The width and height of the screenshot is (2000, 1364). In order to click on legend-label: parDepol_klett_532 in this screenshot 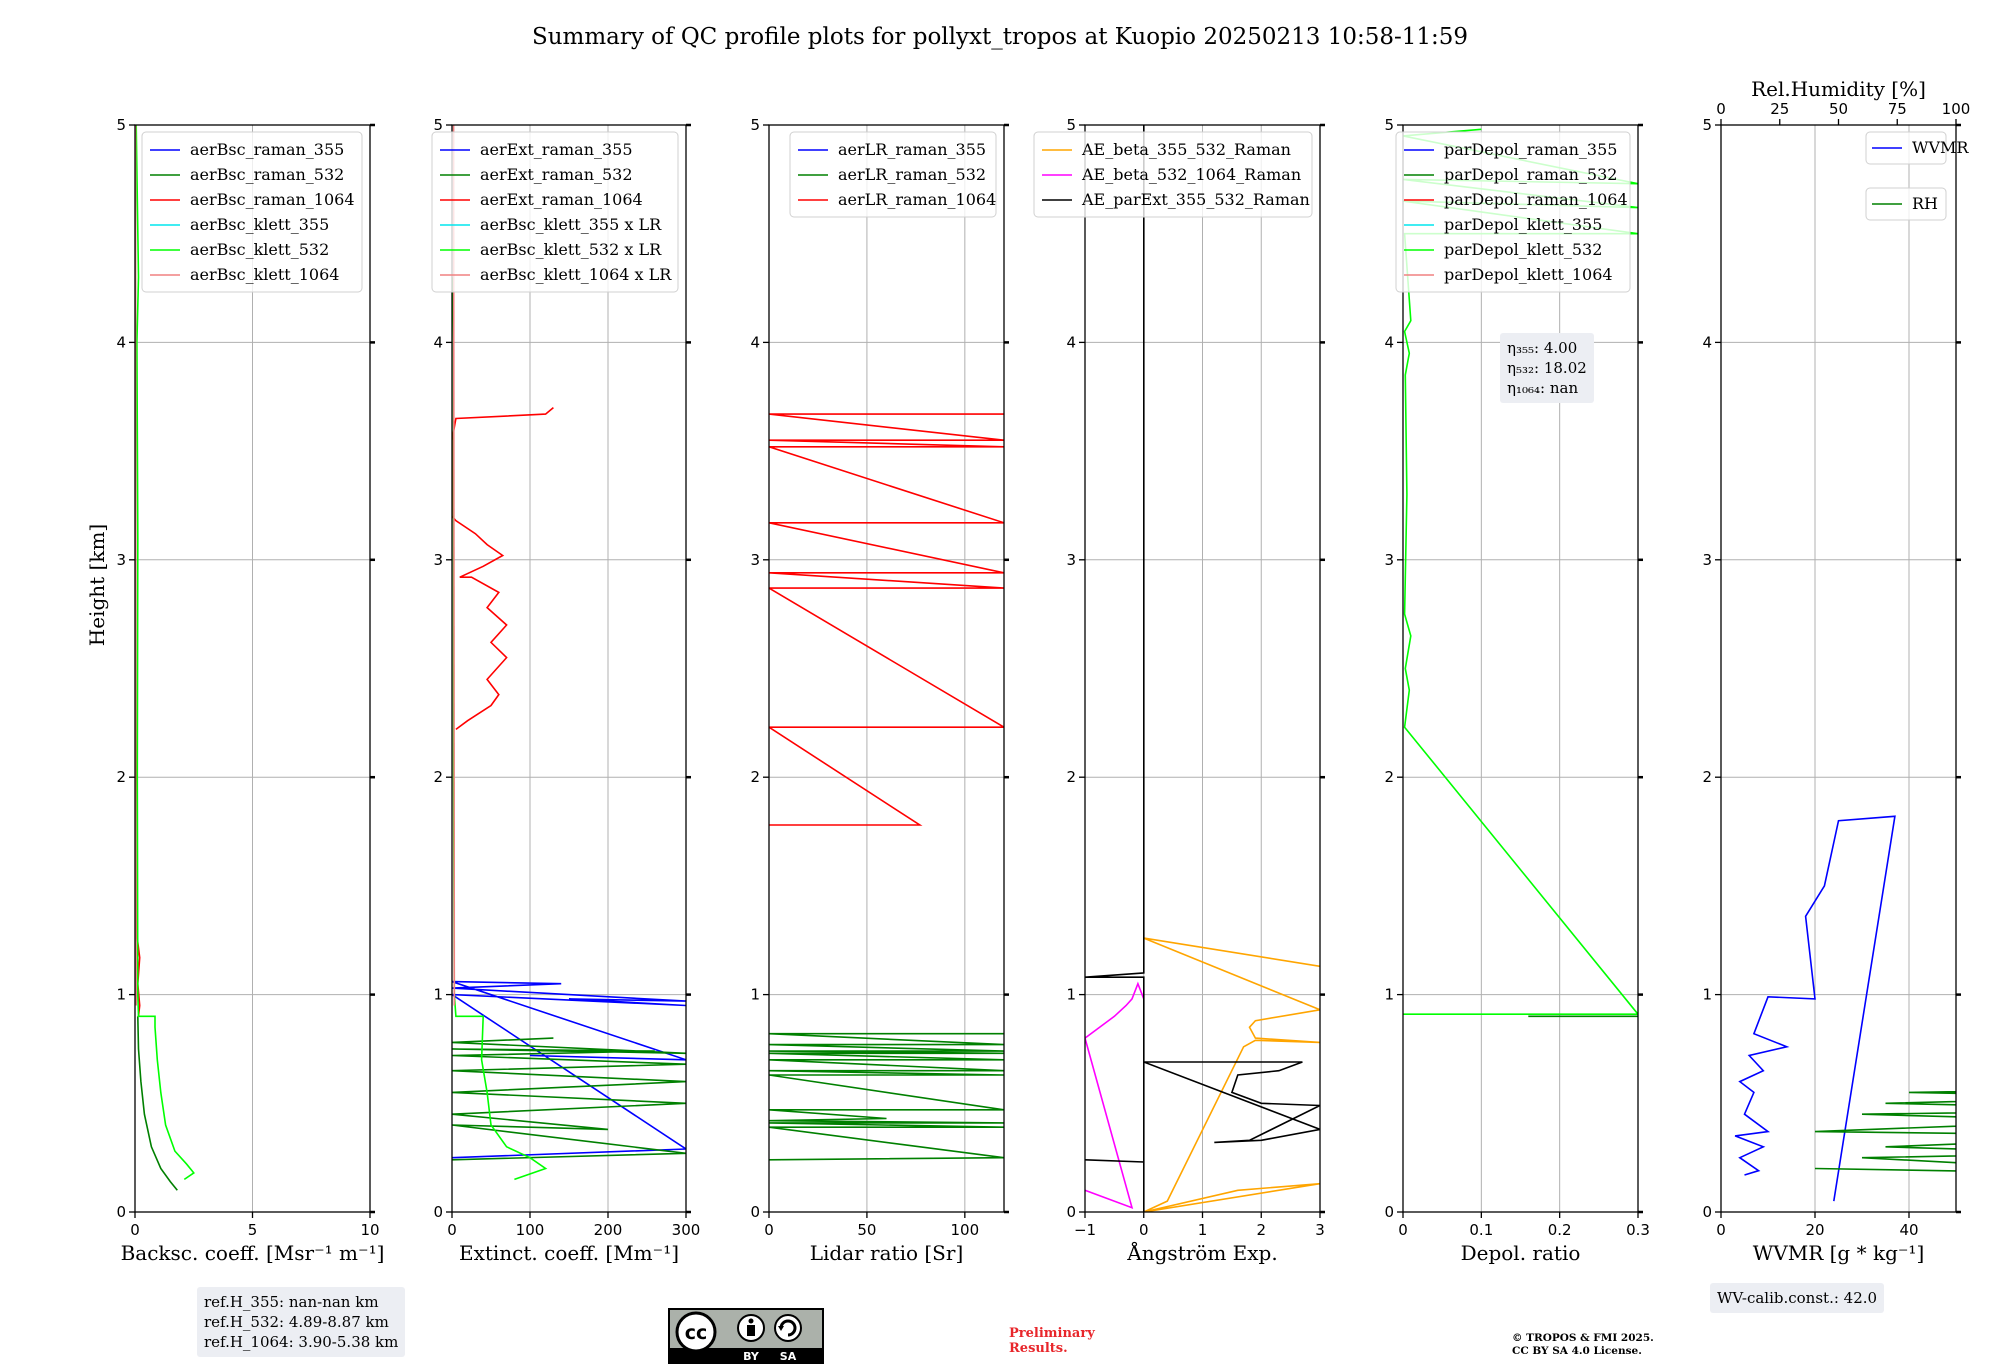, I will do `click(1523, 249)`.